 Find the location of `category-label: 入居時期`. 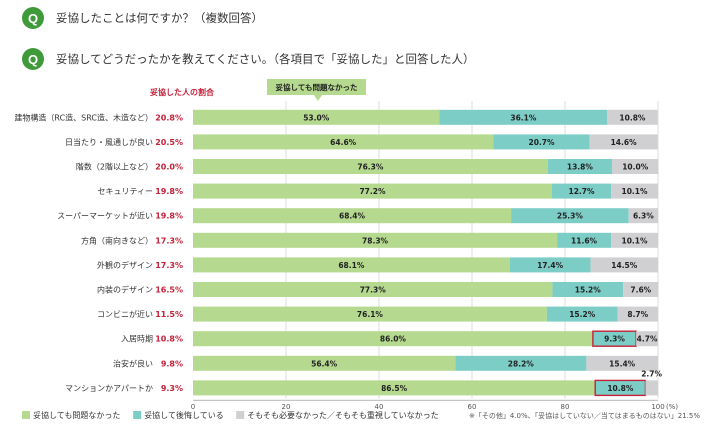

category-label: 入居時期 is located at coordinates (137, 339).